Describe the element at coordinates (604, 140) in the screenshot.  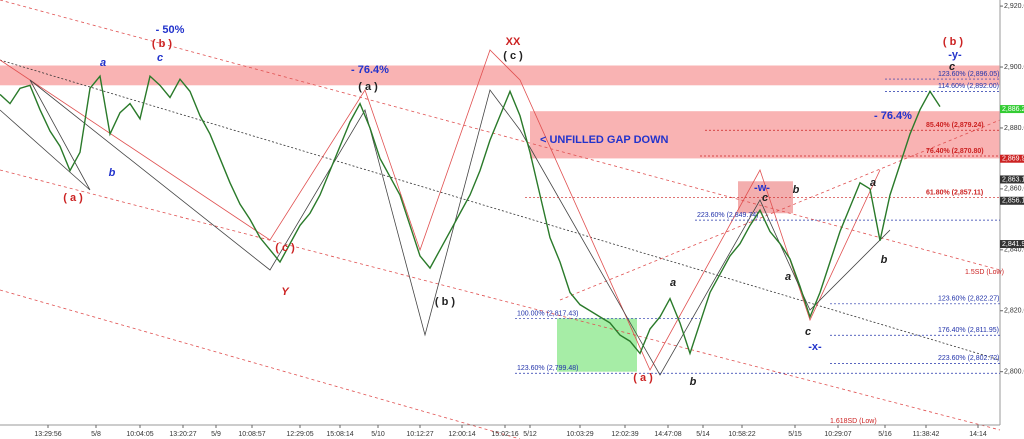
I see `wave-label: < UNFILLED GAP DOWN` at that location.